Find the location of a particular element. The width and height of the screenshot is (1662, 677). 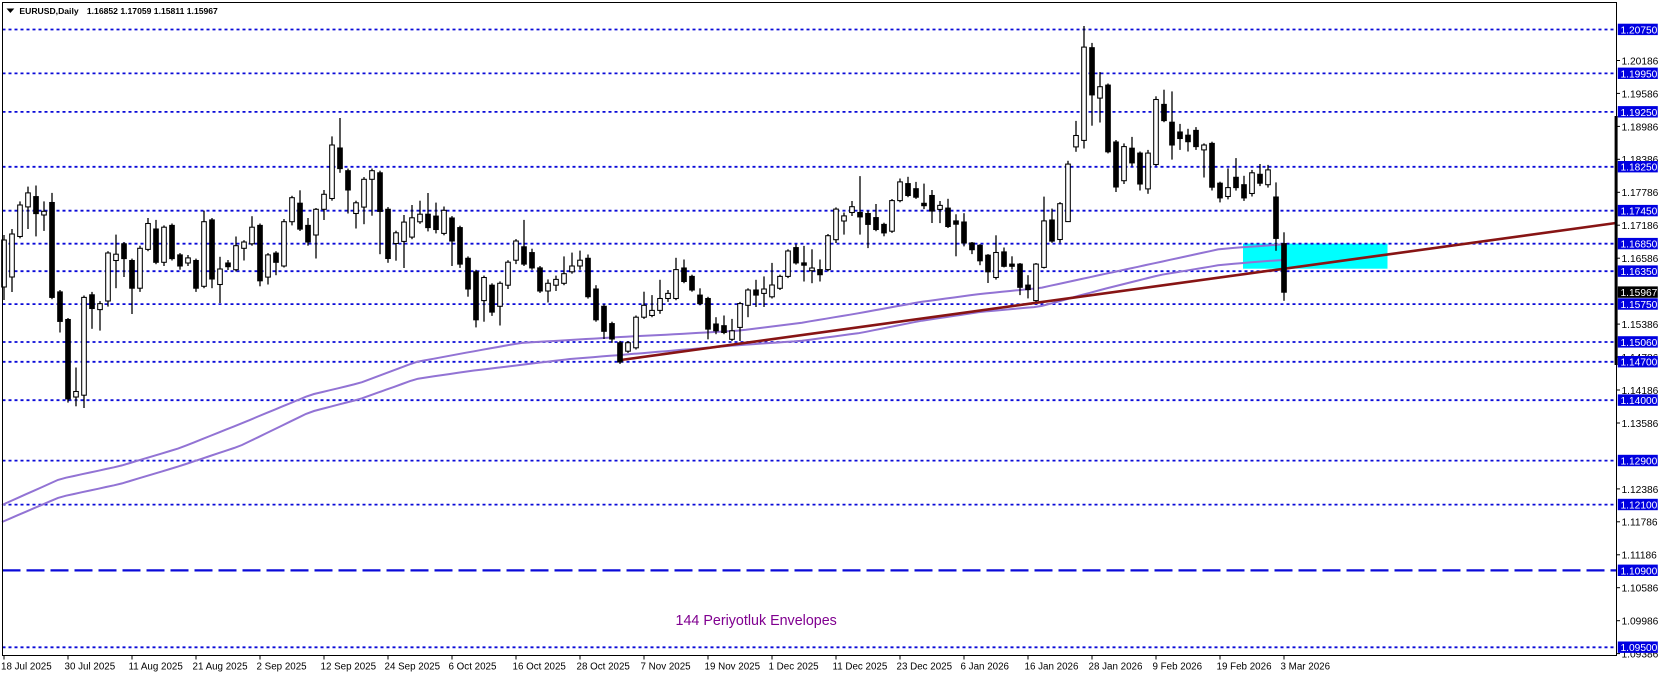

svg-text: 28 Jan 2026 is located at coordinates (1116, 667).